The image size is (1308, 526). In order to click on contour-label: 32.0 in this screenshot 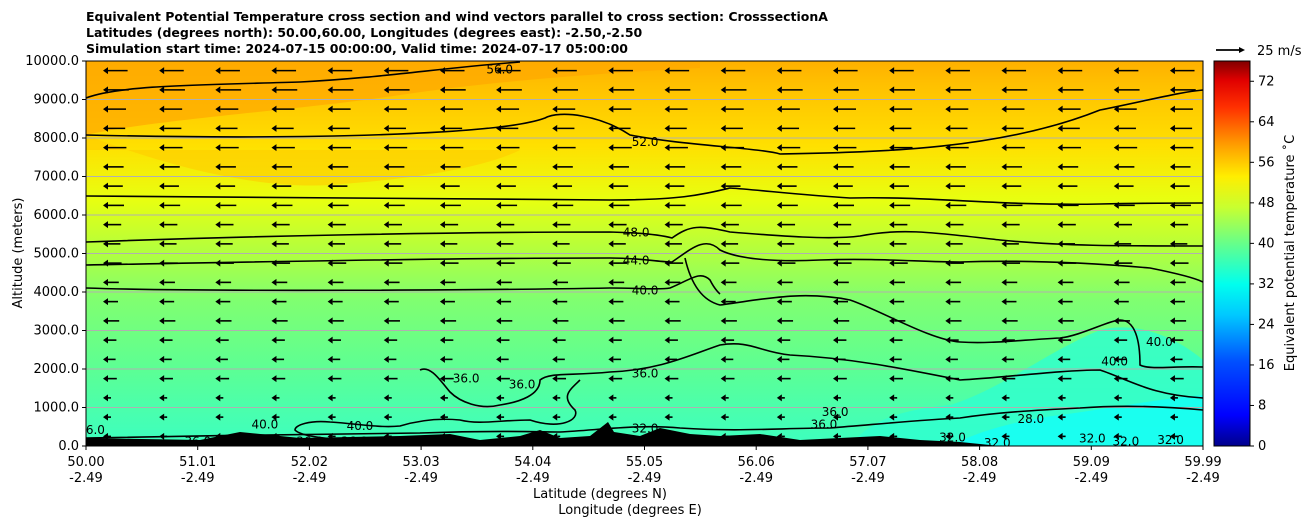, I will do `click(645, 428)`.